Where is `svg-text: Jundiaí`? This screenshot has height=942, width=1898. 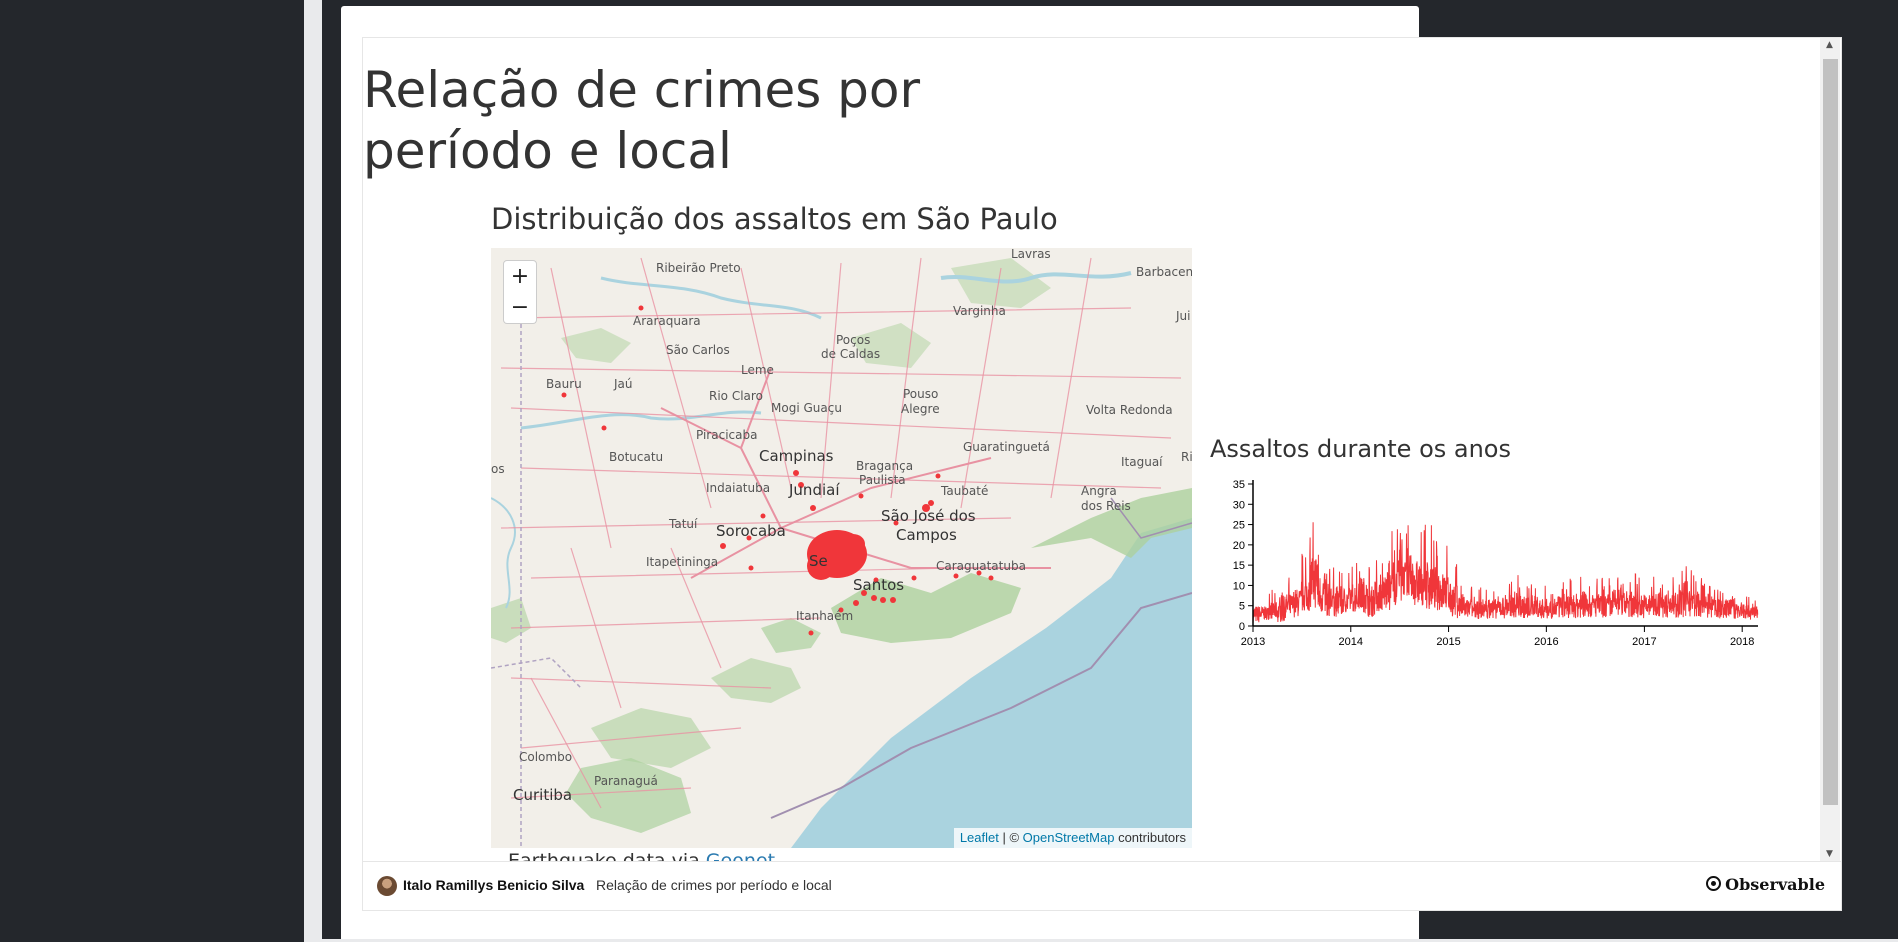 svg-text: Jundiaí is located at coordinates (814, 490).